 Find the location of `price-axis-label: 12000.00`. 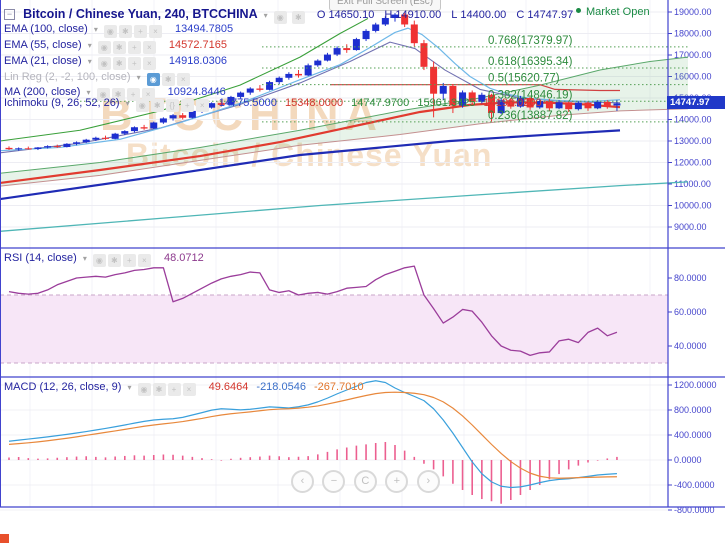

price-axis-label: 12000.00 is located at coordinates (693, 163).